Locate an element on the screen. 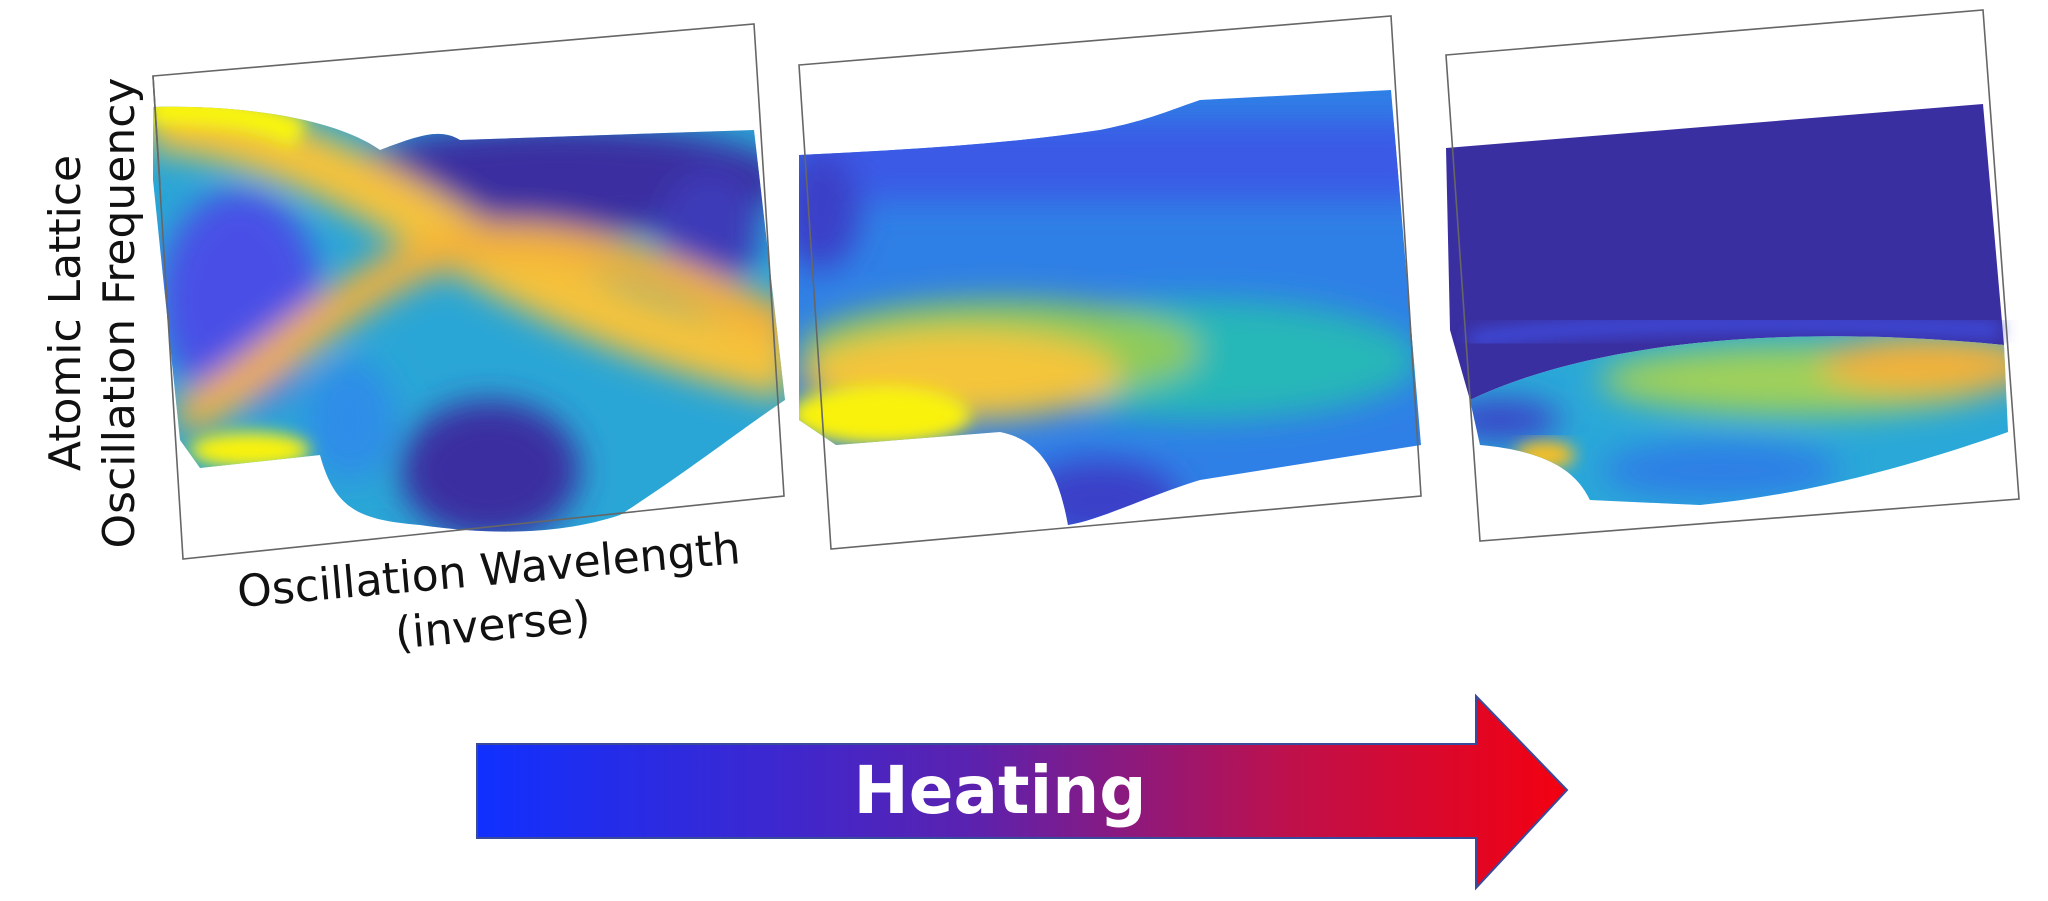 The width and height of the screenshot is (2048, 901). arrow-label: Heating is located at coordinates (1000, 790).